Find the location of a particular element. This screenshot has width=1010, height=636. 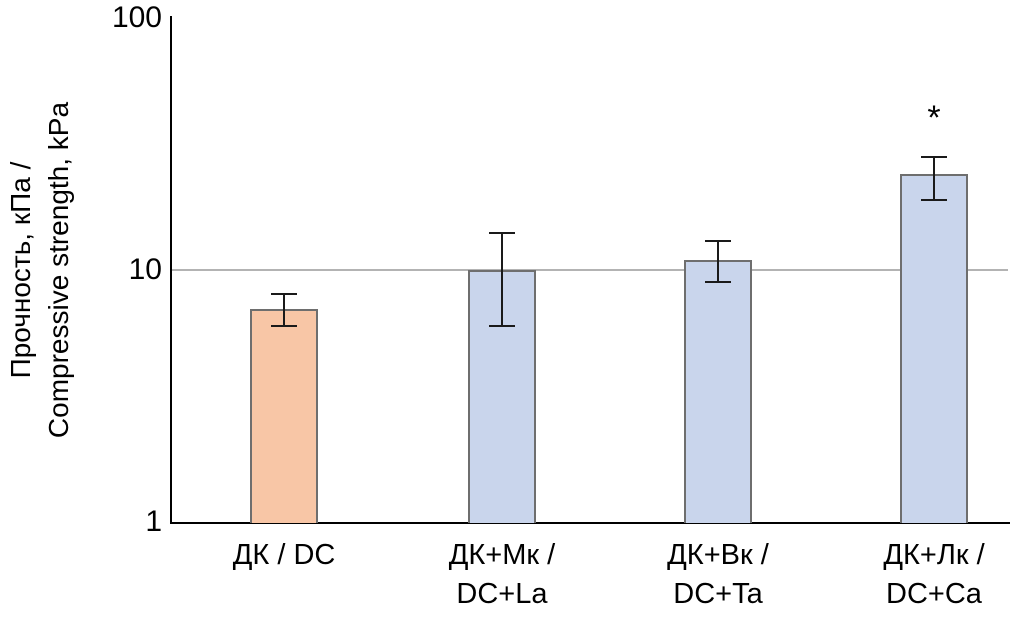

y-tick-label: 10 is located at coordinates (145, 269).